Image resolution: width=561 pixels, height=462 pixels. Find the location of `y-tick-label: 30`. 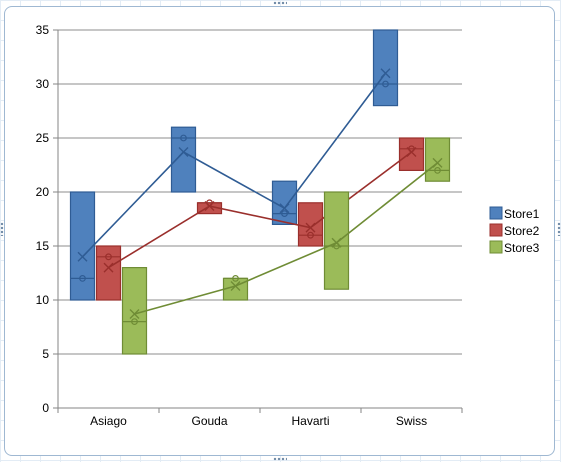

y-tick-label: 30 is located at coordinates (43, 84).